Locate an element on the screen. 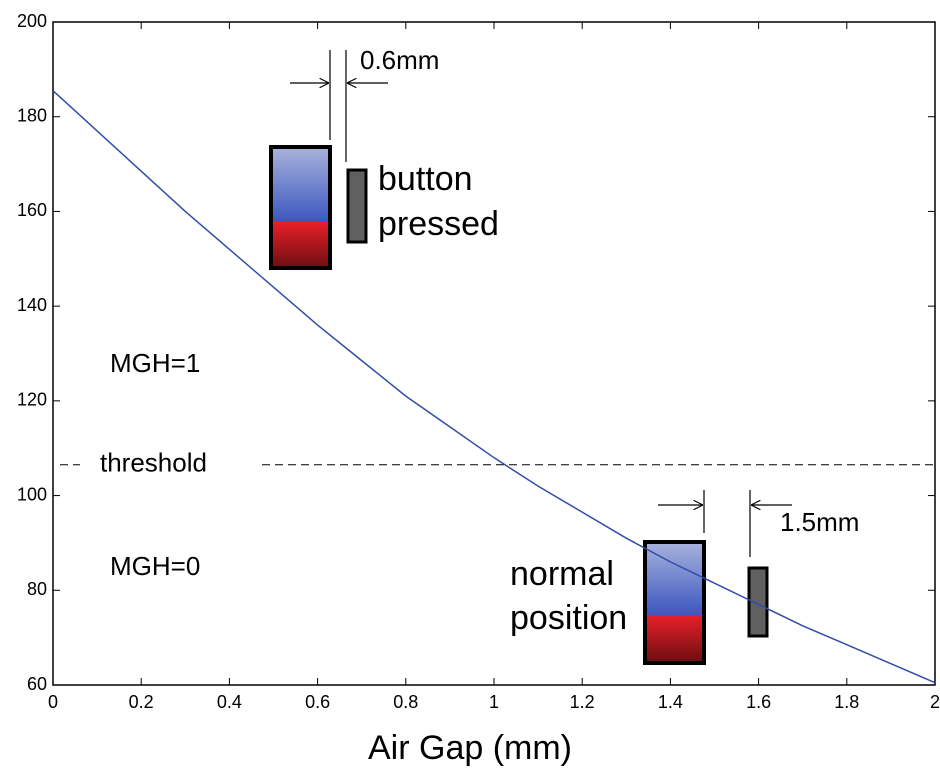  annotation: pressed is located at coordinates (438, 224).